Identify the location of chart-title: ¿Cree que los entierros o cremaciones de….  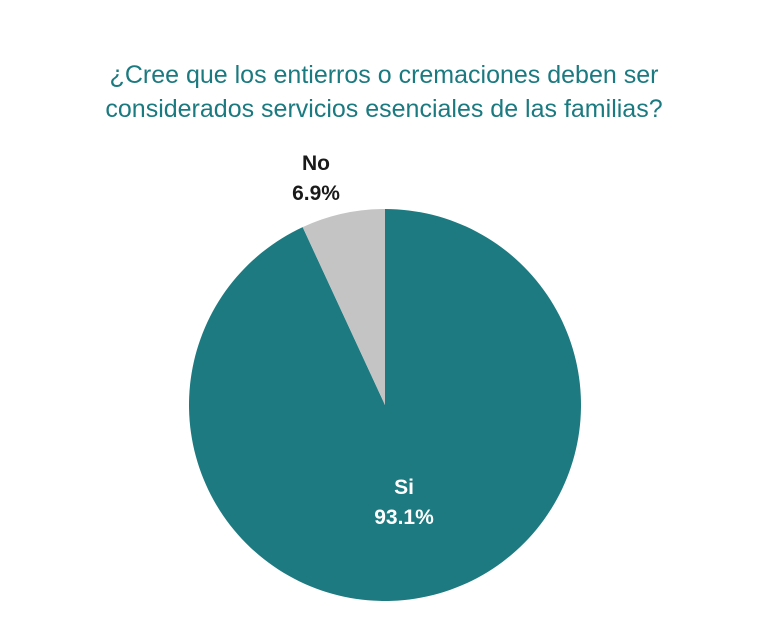
(384, 92).